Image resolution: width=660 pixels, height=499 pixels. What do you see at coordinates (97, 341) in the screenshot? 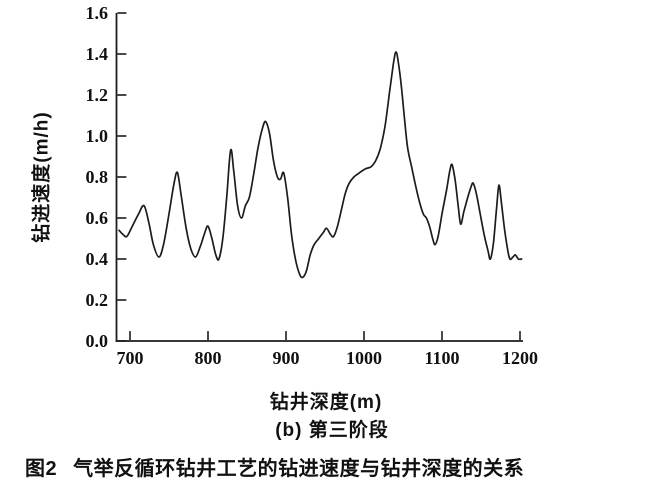
I see `y-tick-label: 0.0` at bounding box center [97, 341].